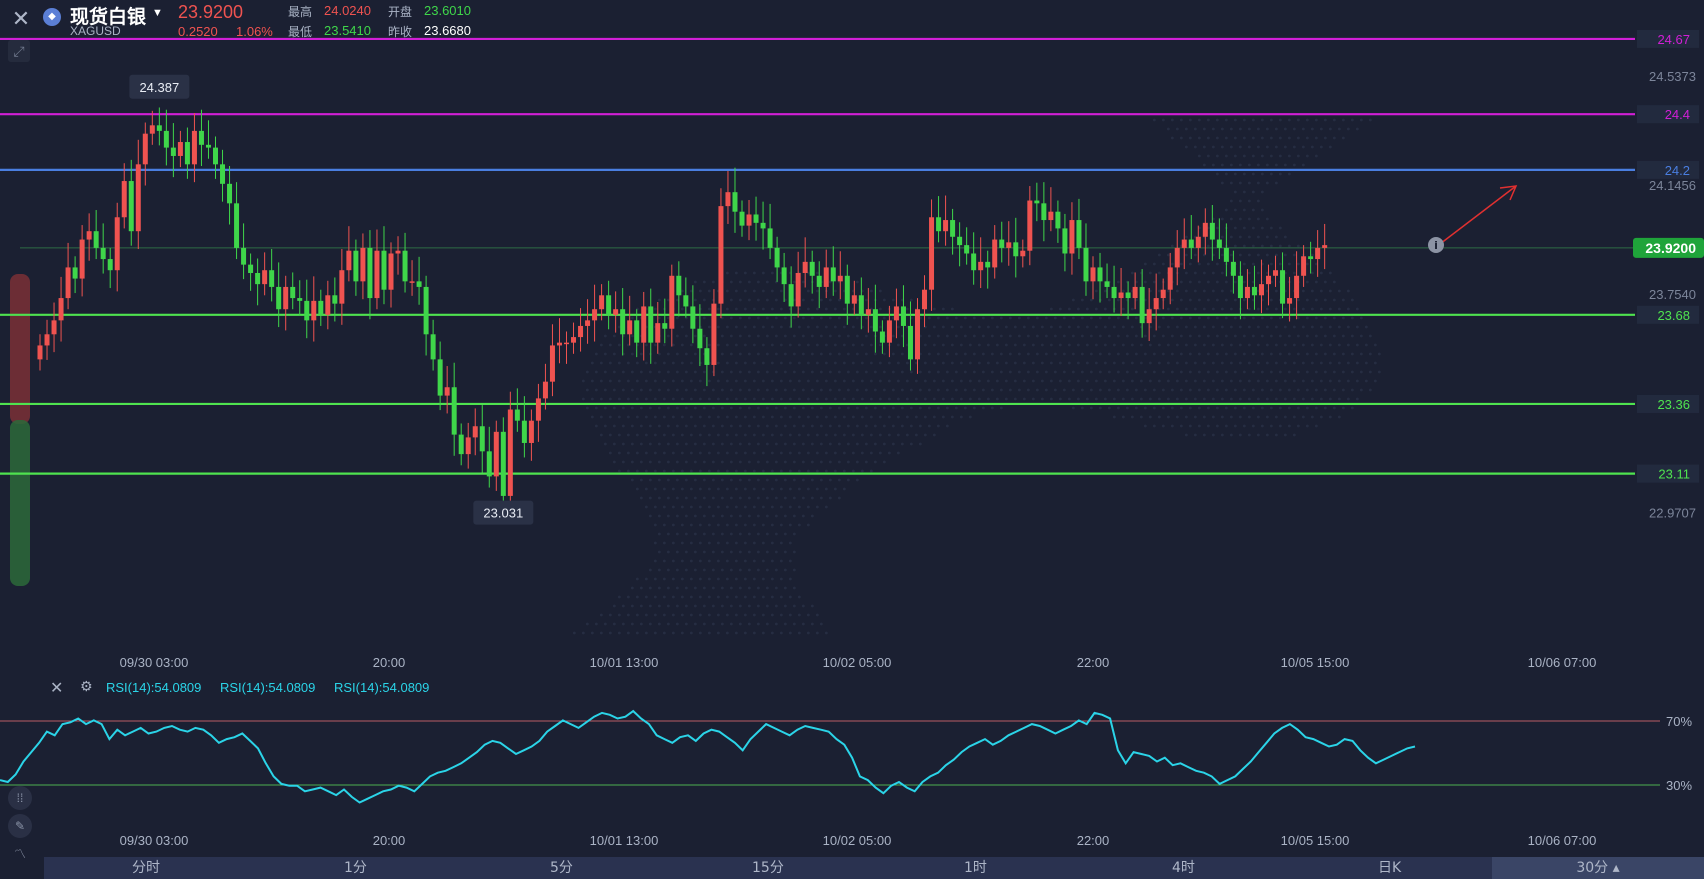  What do you see at coordinates (19, 854) in the screenshot?
I see `indicator-icon: 〽` at bounding box center [19, 854].